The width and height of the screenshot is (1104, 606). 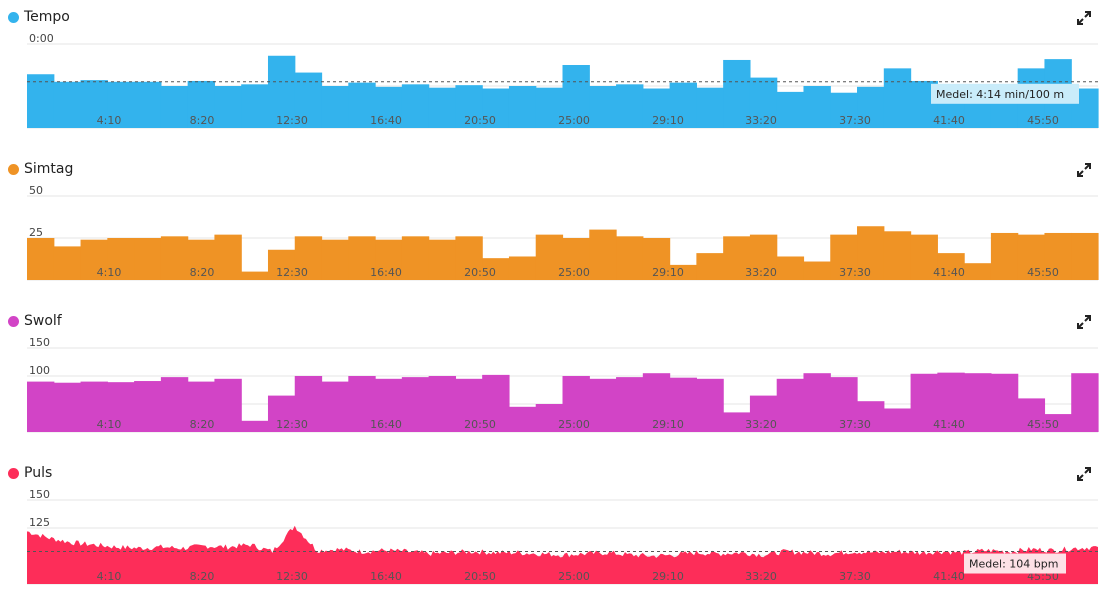 I want to click on y-tick-label: 100, so click(x=39, y=370).